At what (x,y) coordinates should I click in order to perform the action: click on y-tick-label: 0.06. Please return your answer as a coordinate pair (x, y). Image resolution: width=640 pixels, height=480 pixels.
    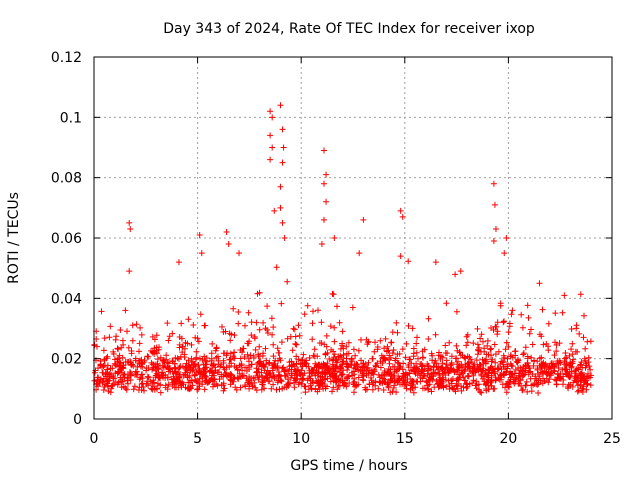
    Looking at the image, I should click on (66, 239).